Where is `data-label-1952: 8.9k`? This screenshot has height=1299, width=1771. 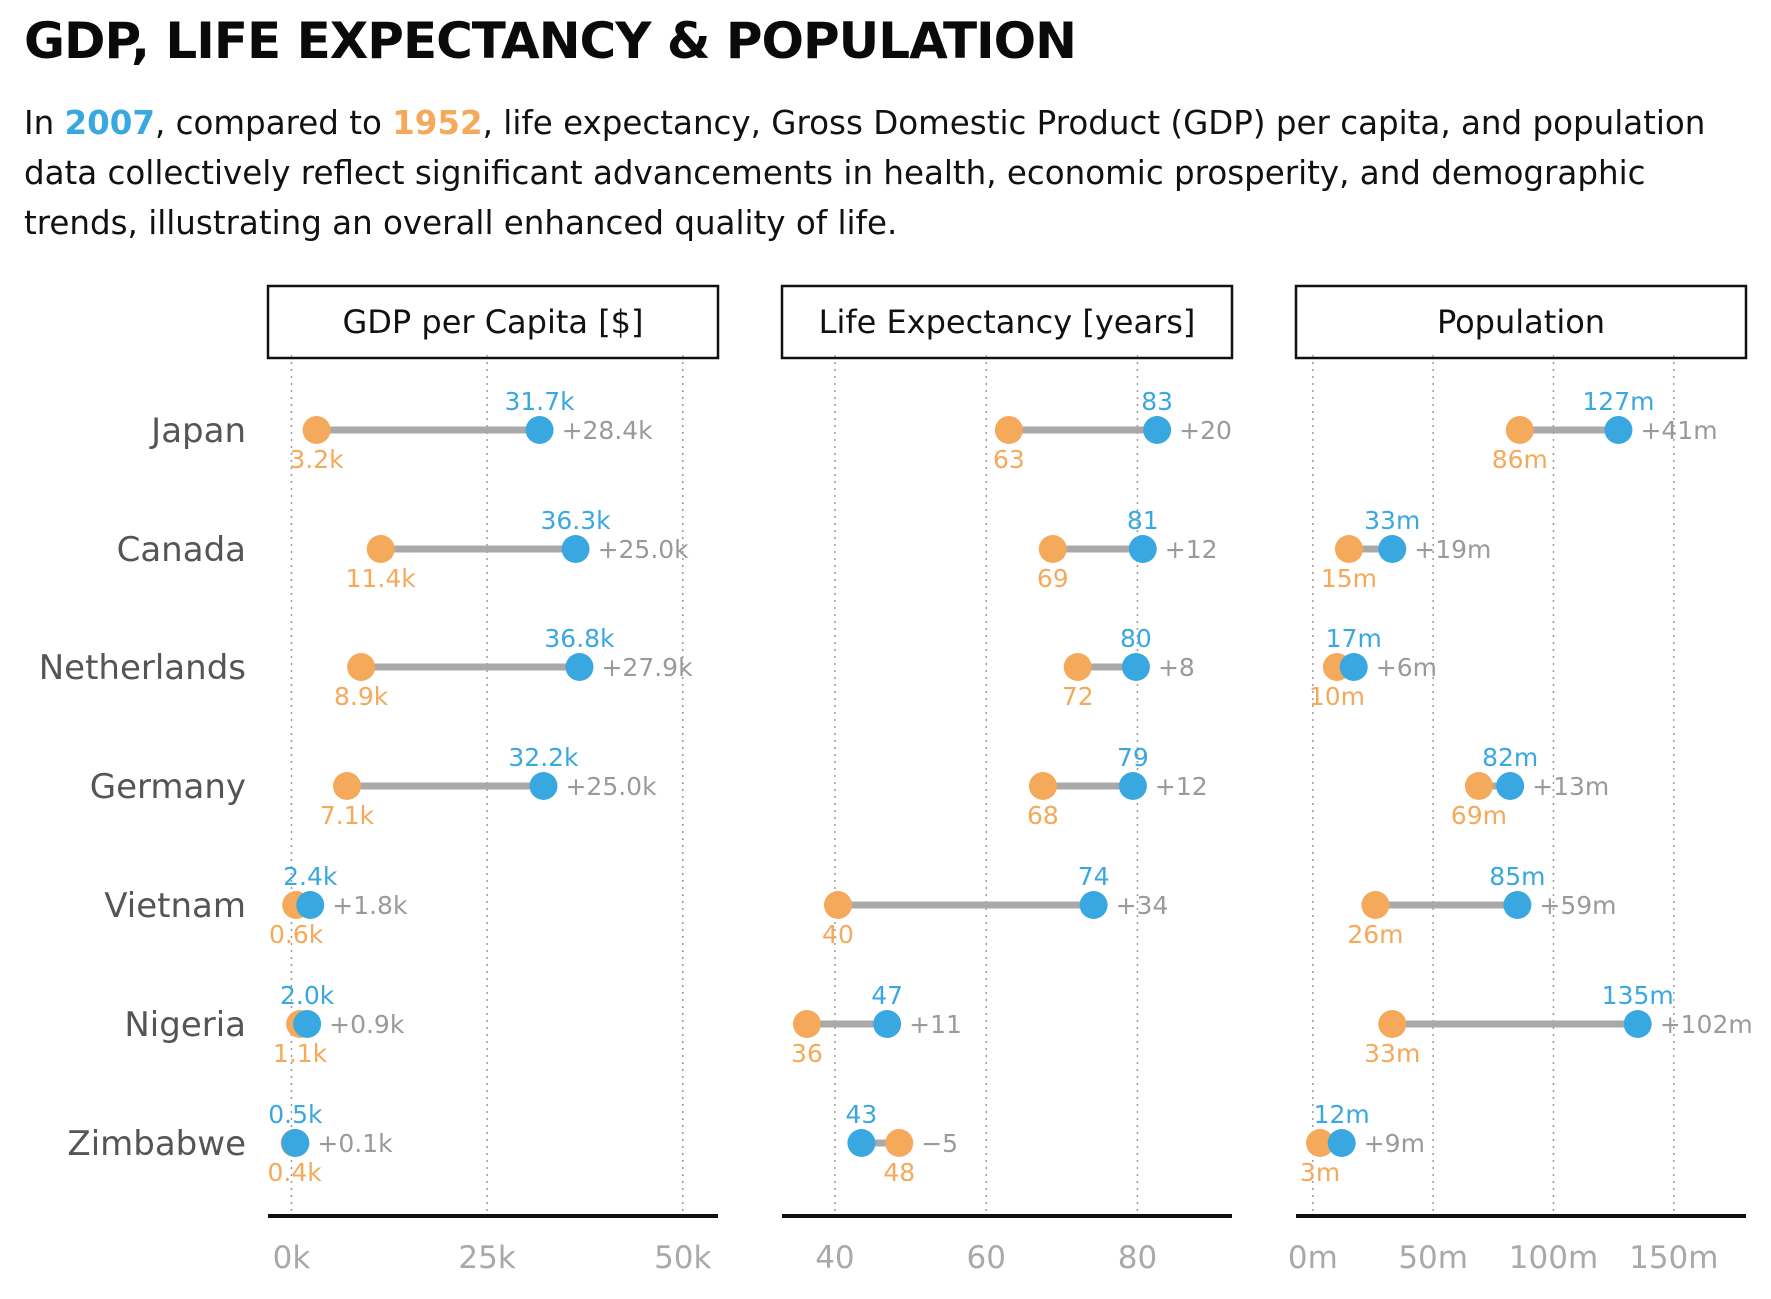
data-label-1952: 8.9k is located at coordinates (361, 696).